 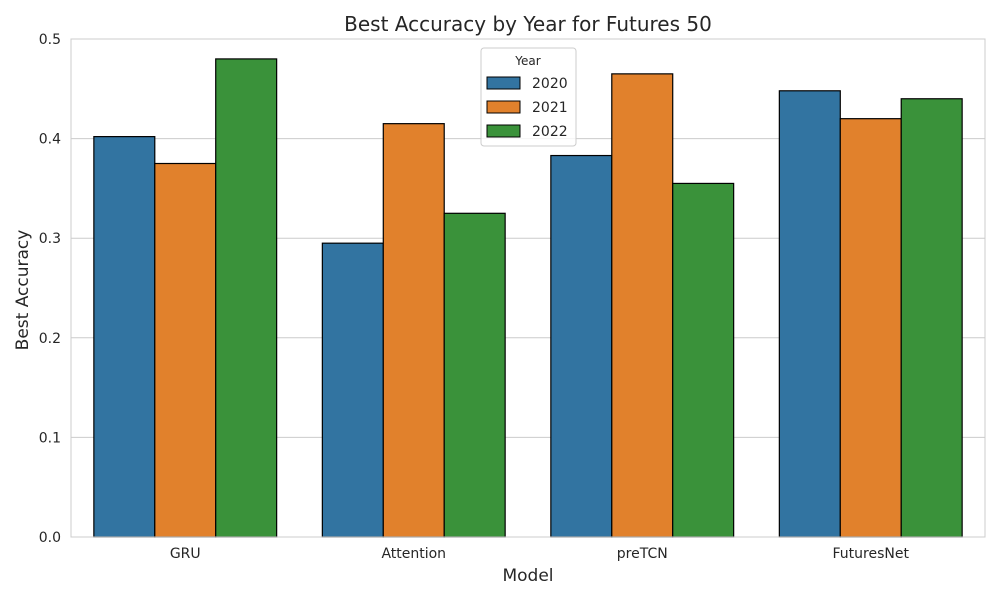 I want to click on bar-attention-2021, so click(x=413, y=330).